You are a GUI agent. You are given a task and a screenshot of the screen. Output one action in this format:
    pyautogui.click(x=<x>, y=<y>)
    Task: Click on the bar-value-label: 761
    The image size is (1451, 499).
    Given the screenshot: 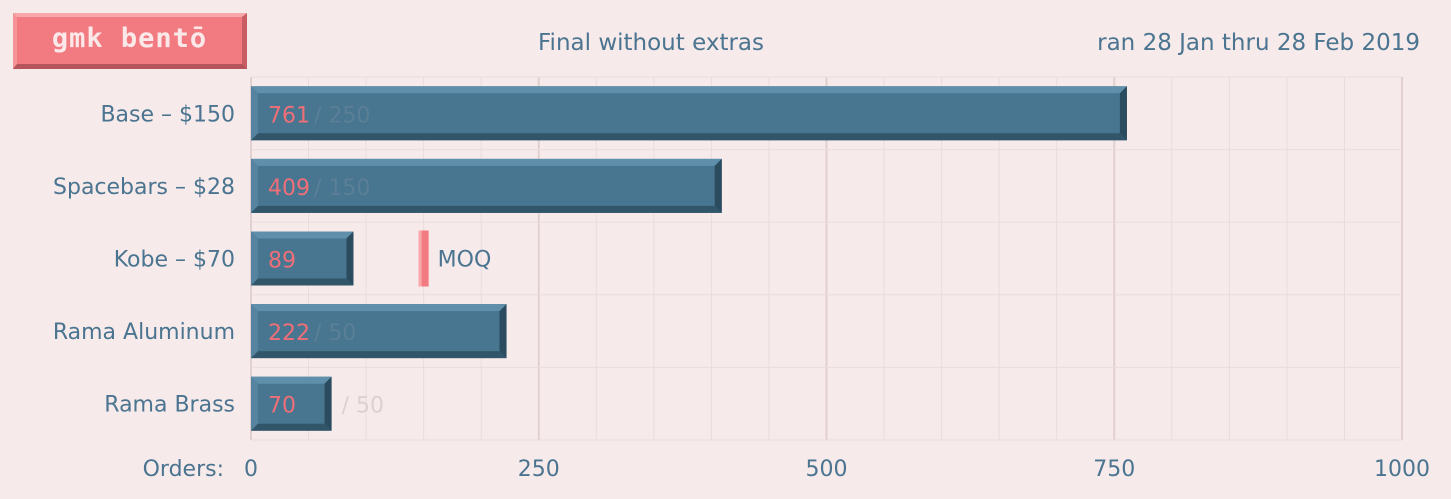 What is the action you would take?
    pyautogui.click(x=289, y=115)
    